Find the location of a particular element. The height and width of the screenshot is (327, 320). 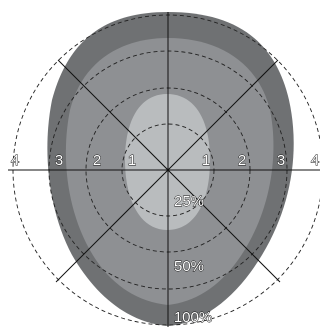

percent-label-100: 100% is located at coordinates (193, 317).